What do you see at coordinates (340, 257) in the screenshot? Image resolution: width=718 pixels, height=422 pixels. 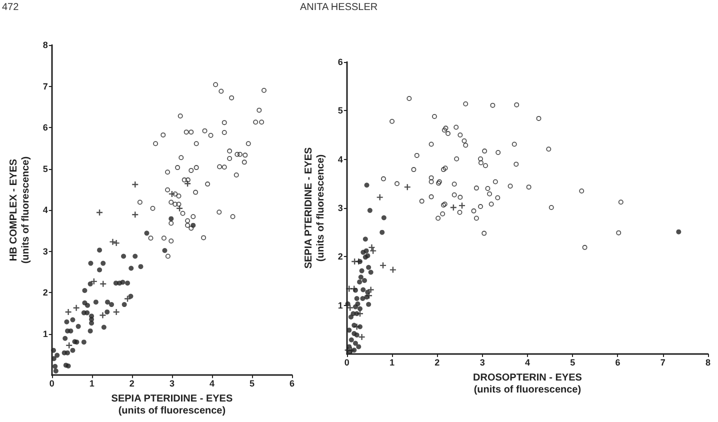 I see `y-tick-label: 2` at bounding box center [340, 257].